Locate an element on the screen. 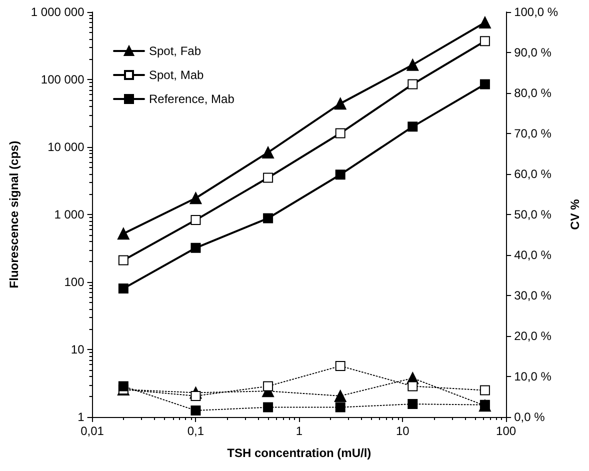 The width and height of the screenshot is (589, 471). y-tick-label: 1 000 000 is located at coordinates (57, 12).